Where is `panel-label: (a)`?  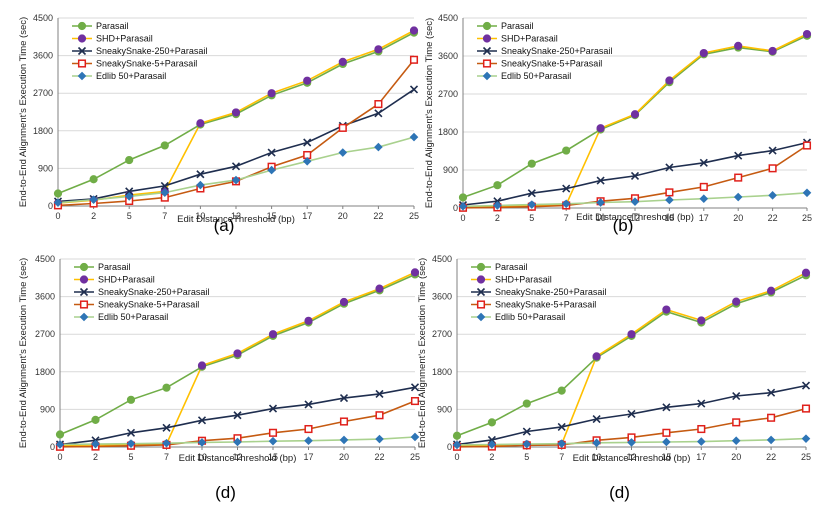
panel-label: (a) is located at coordinates (224, 225).